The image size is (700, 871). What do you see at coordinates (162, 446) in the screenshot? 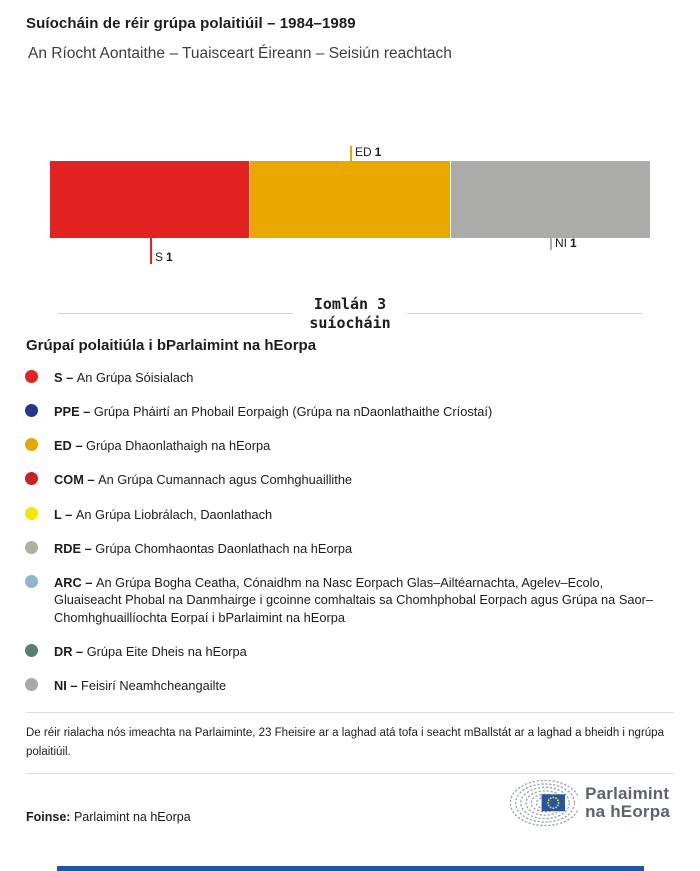
I see `legend-label-ED: ED – Grúpa Dhaonlathaigh na hEorpa` at bounding box center [162, 446].